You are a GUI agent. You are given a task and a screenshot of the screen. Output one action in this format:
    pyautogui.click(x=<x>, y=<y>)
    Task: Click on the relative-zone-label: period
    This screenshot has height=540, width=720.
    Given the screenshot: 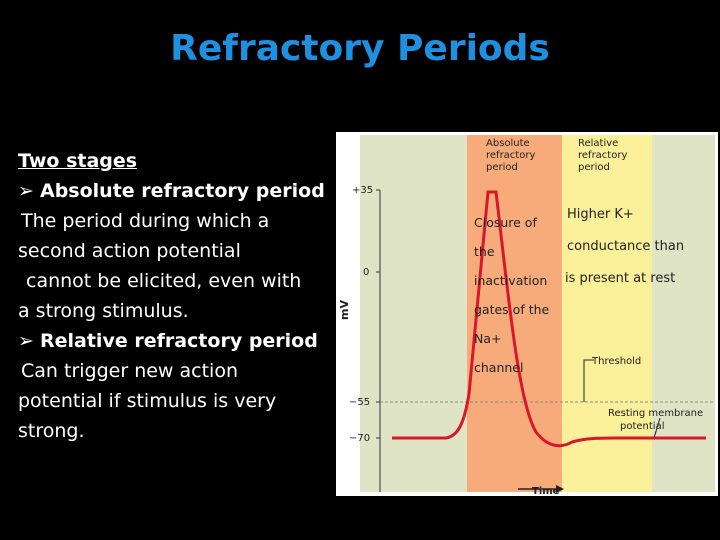 What is the action you would take?
    pyautogui.click(x=594, y=167)
    